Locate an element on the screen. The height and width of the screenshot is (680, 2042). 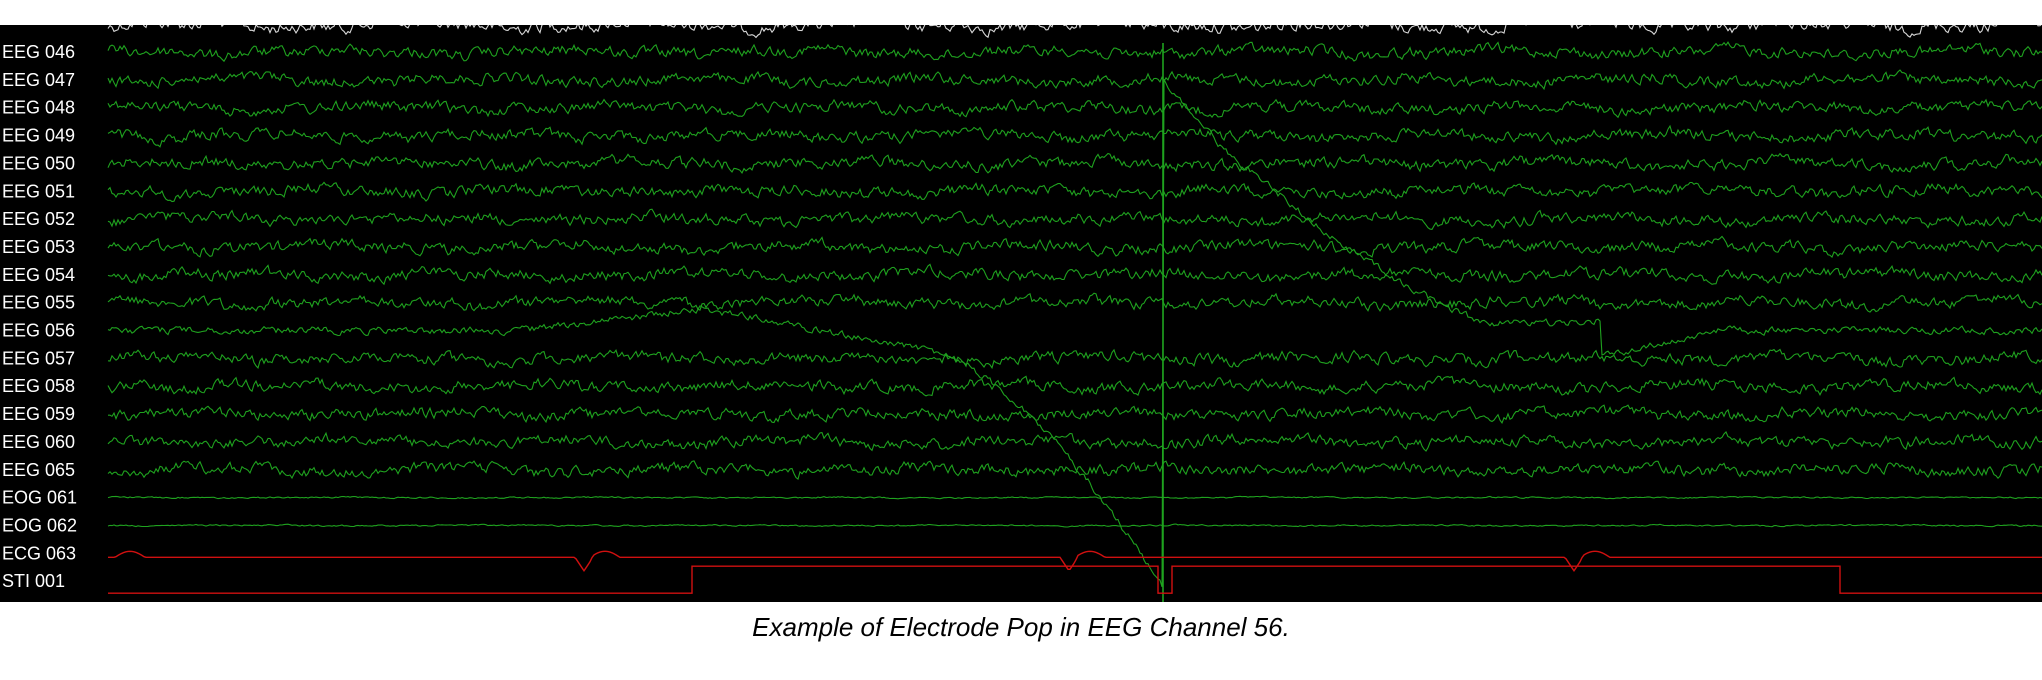
channel-label: EEG 059 is located at coordinates (38, 414).